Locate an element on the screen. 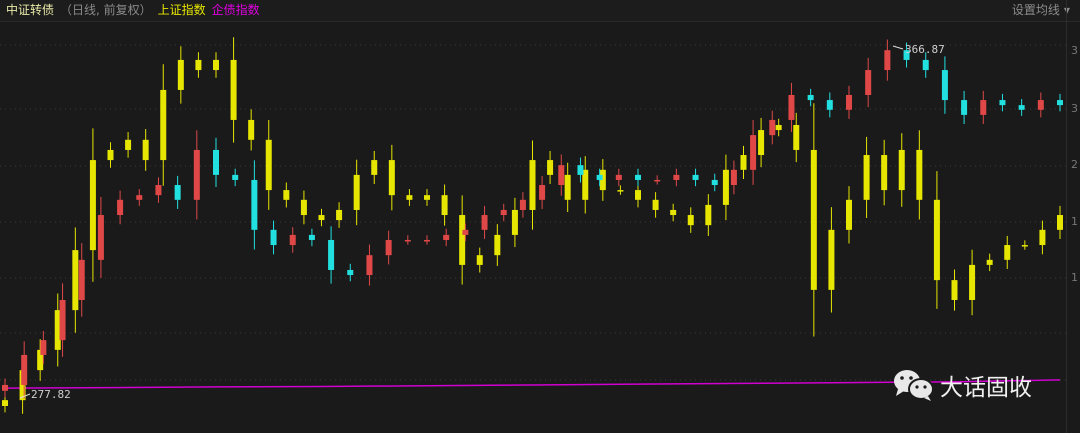 The width and height of the screenshot is (1080, 433). overlay-label-corporate-bond: 企债指数 is located at coordinates (235, 10).